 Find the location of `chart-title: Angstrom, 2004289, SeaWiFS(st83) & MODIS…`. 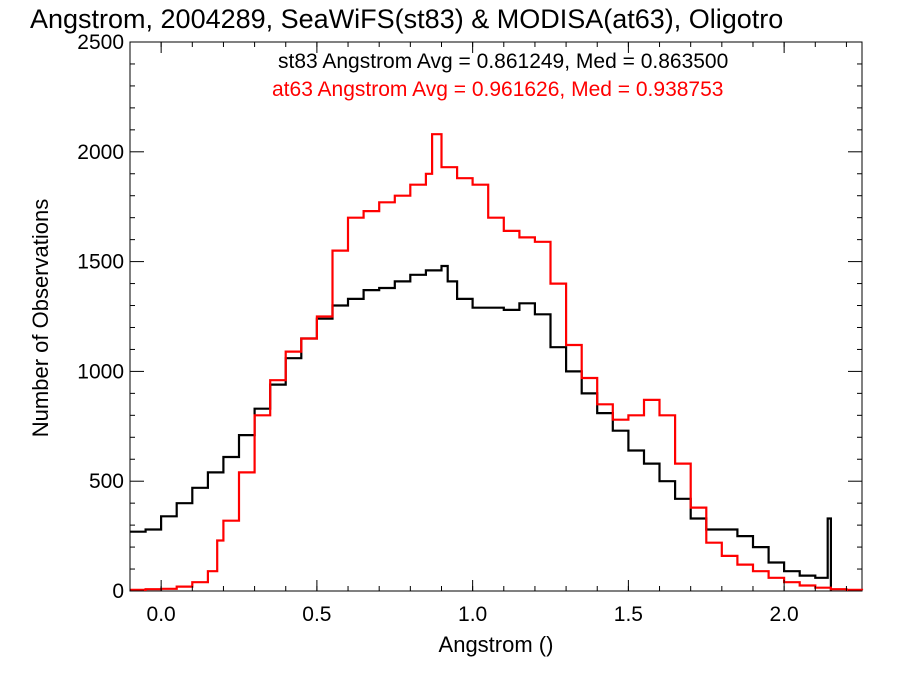

chart-title: Angstrom, 2004289, SeaWiFS(st83) & MODIS… is located at coordinates (406, 19).